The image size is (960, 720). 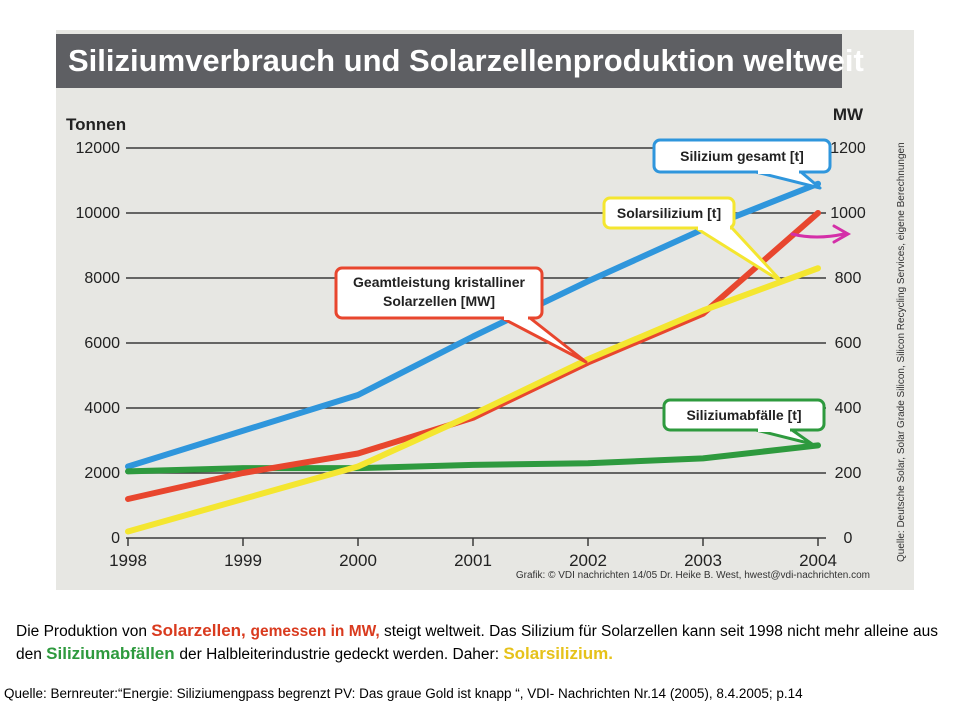 What do you see at coordinates (98, 213) in the screenshot?
I see `y-left-tick-label: 10000` at bounding box center [98, 213].